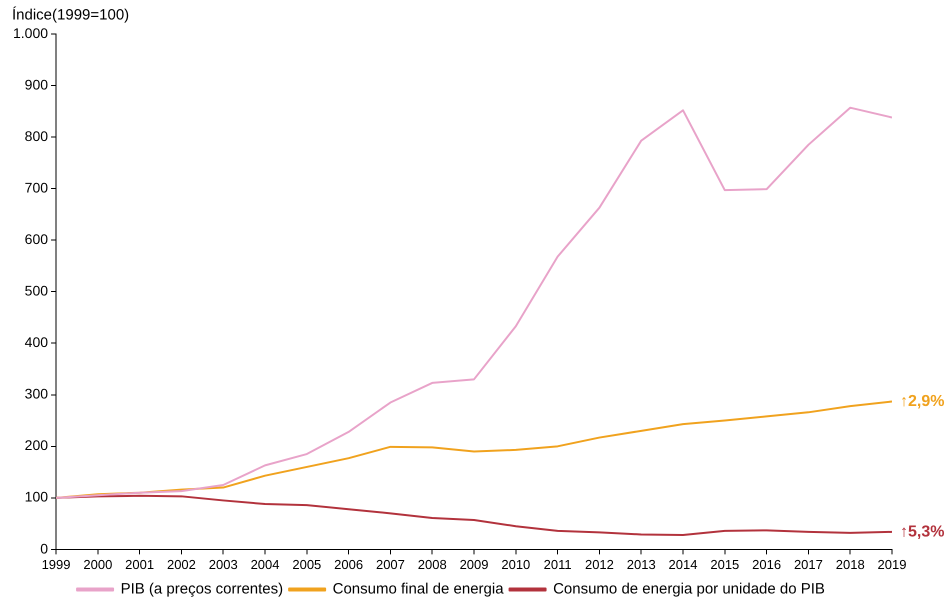  What do you see at coordinates (181, 564) in the screenshot?
I see `x-tick-label: 2002` at bounding box center [181, 564].